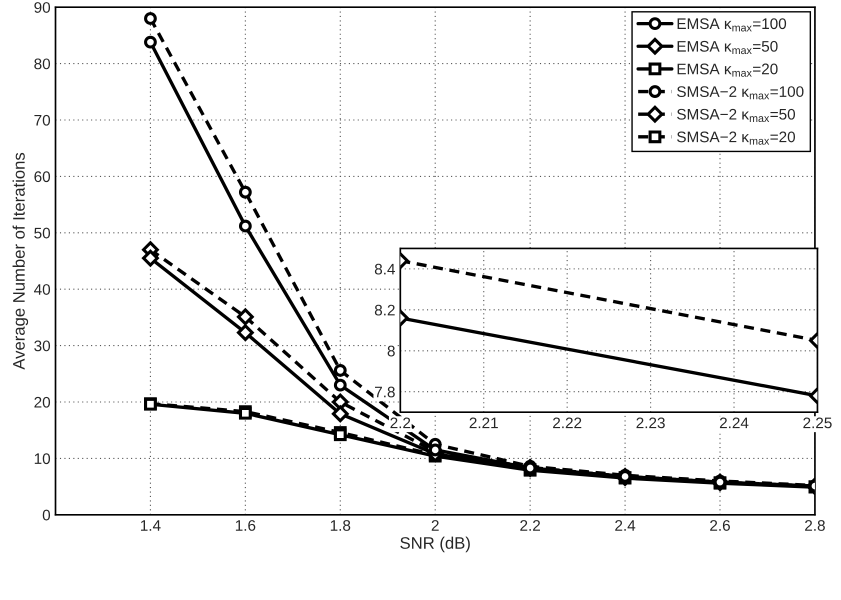  I want to click on x-tick-label: 2.24, so click(734, 422).